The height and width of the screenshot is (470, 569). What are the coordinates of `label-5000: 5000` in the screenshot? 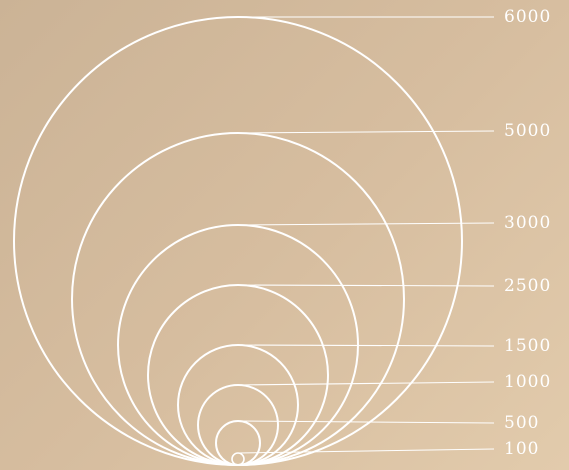 It's located at (527, 131).